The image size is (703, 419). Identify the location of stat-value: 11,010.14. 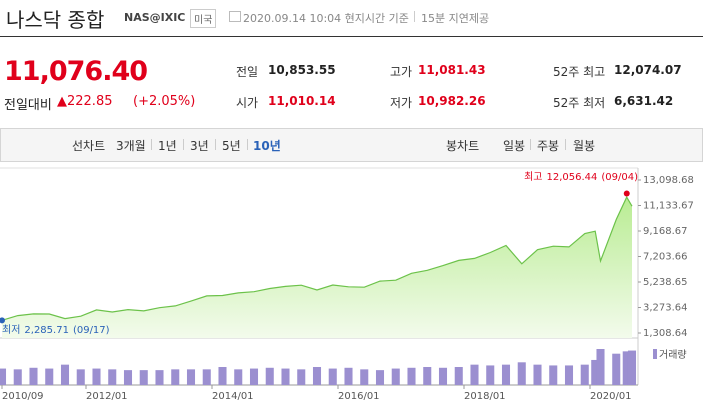
(302, 101).